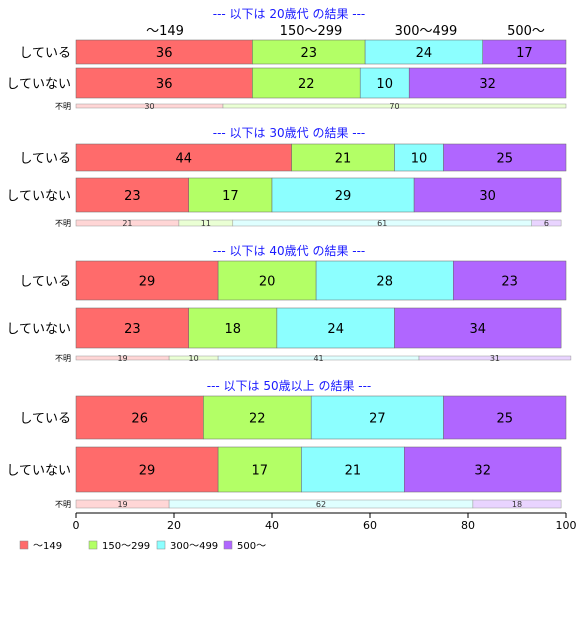  What do you see at coordinates (426, 31) in the screenshot?
I see `column-header-label: 300～499` at bounding box center [426, 31].